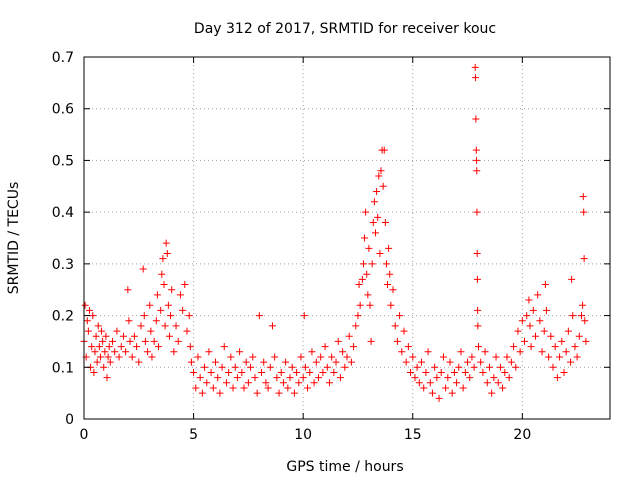 The height and width of the screenshot is (480, 640). Describe the element at coordinates (63, 239) in the screenshot. I see `y-tick-labels: 0 0.1 0.2 0.3 0.4 0.5 0.6 0.7` at that location.